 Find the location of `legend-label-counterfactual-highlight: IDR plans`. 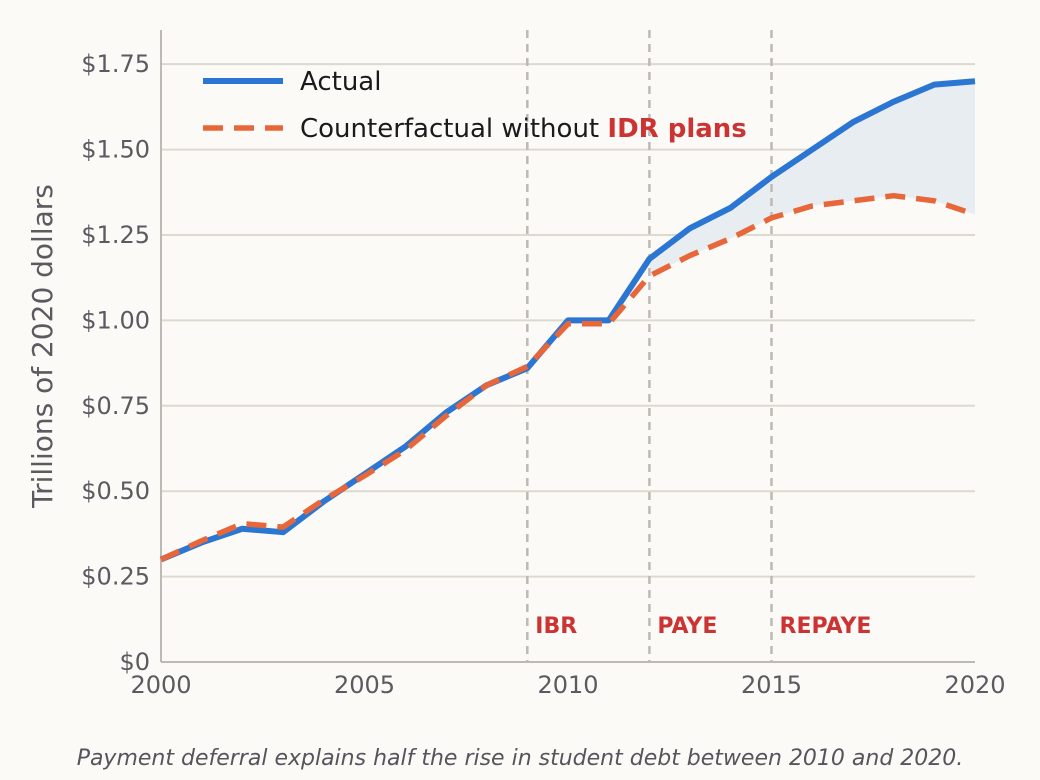

legend-label-counterfactual-highlight: IDR plans is located at coordinates (676, 129).